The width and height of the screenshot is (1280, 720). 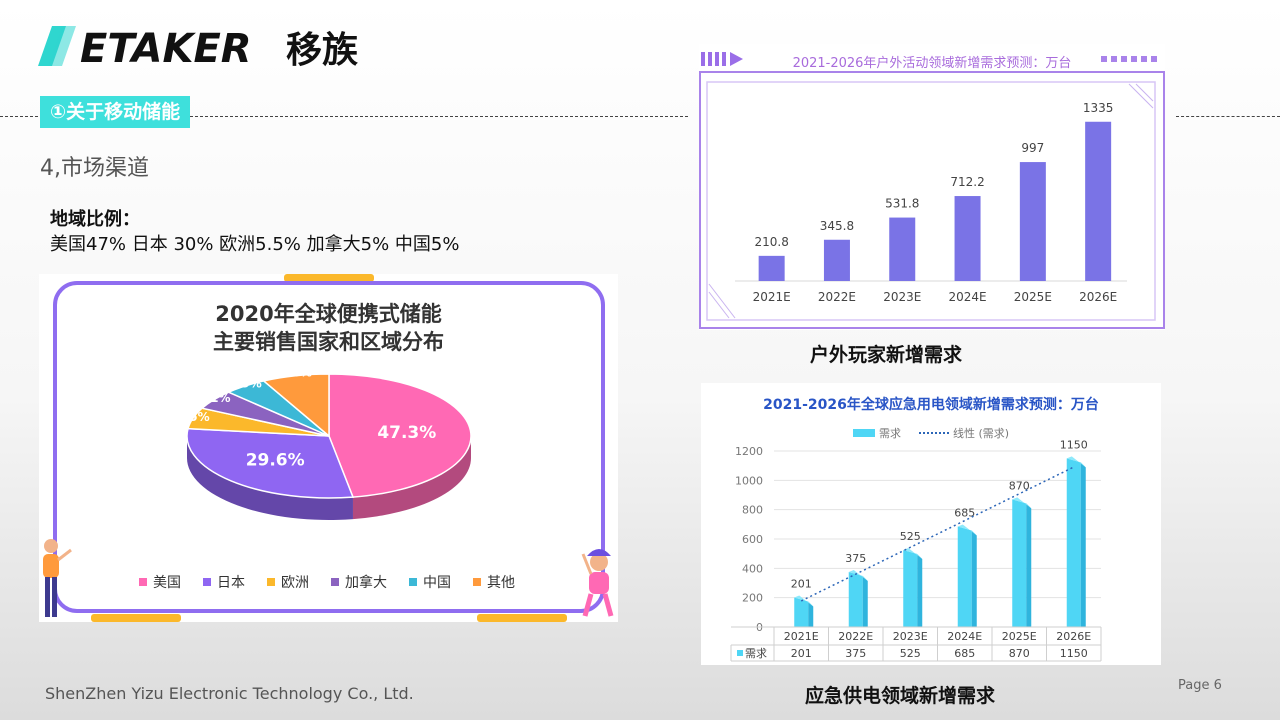 I want to click on table-category-cell: 2023E, so click(x=910, y=636).